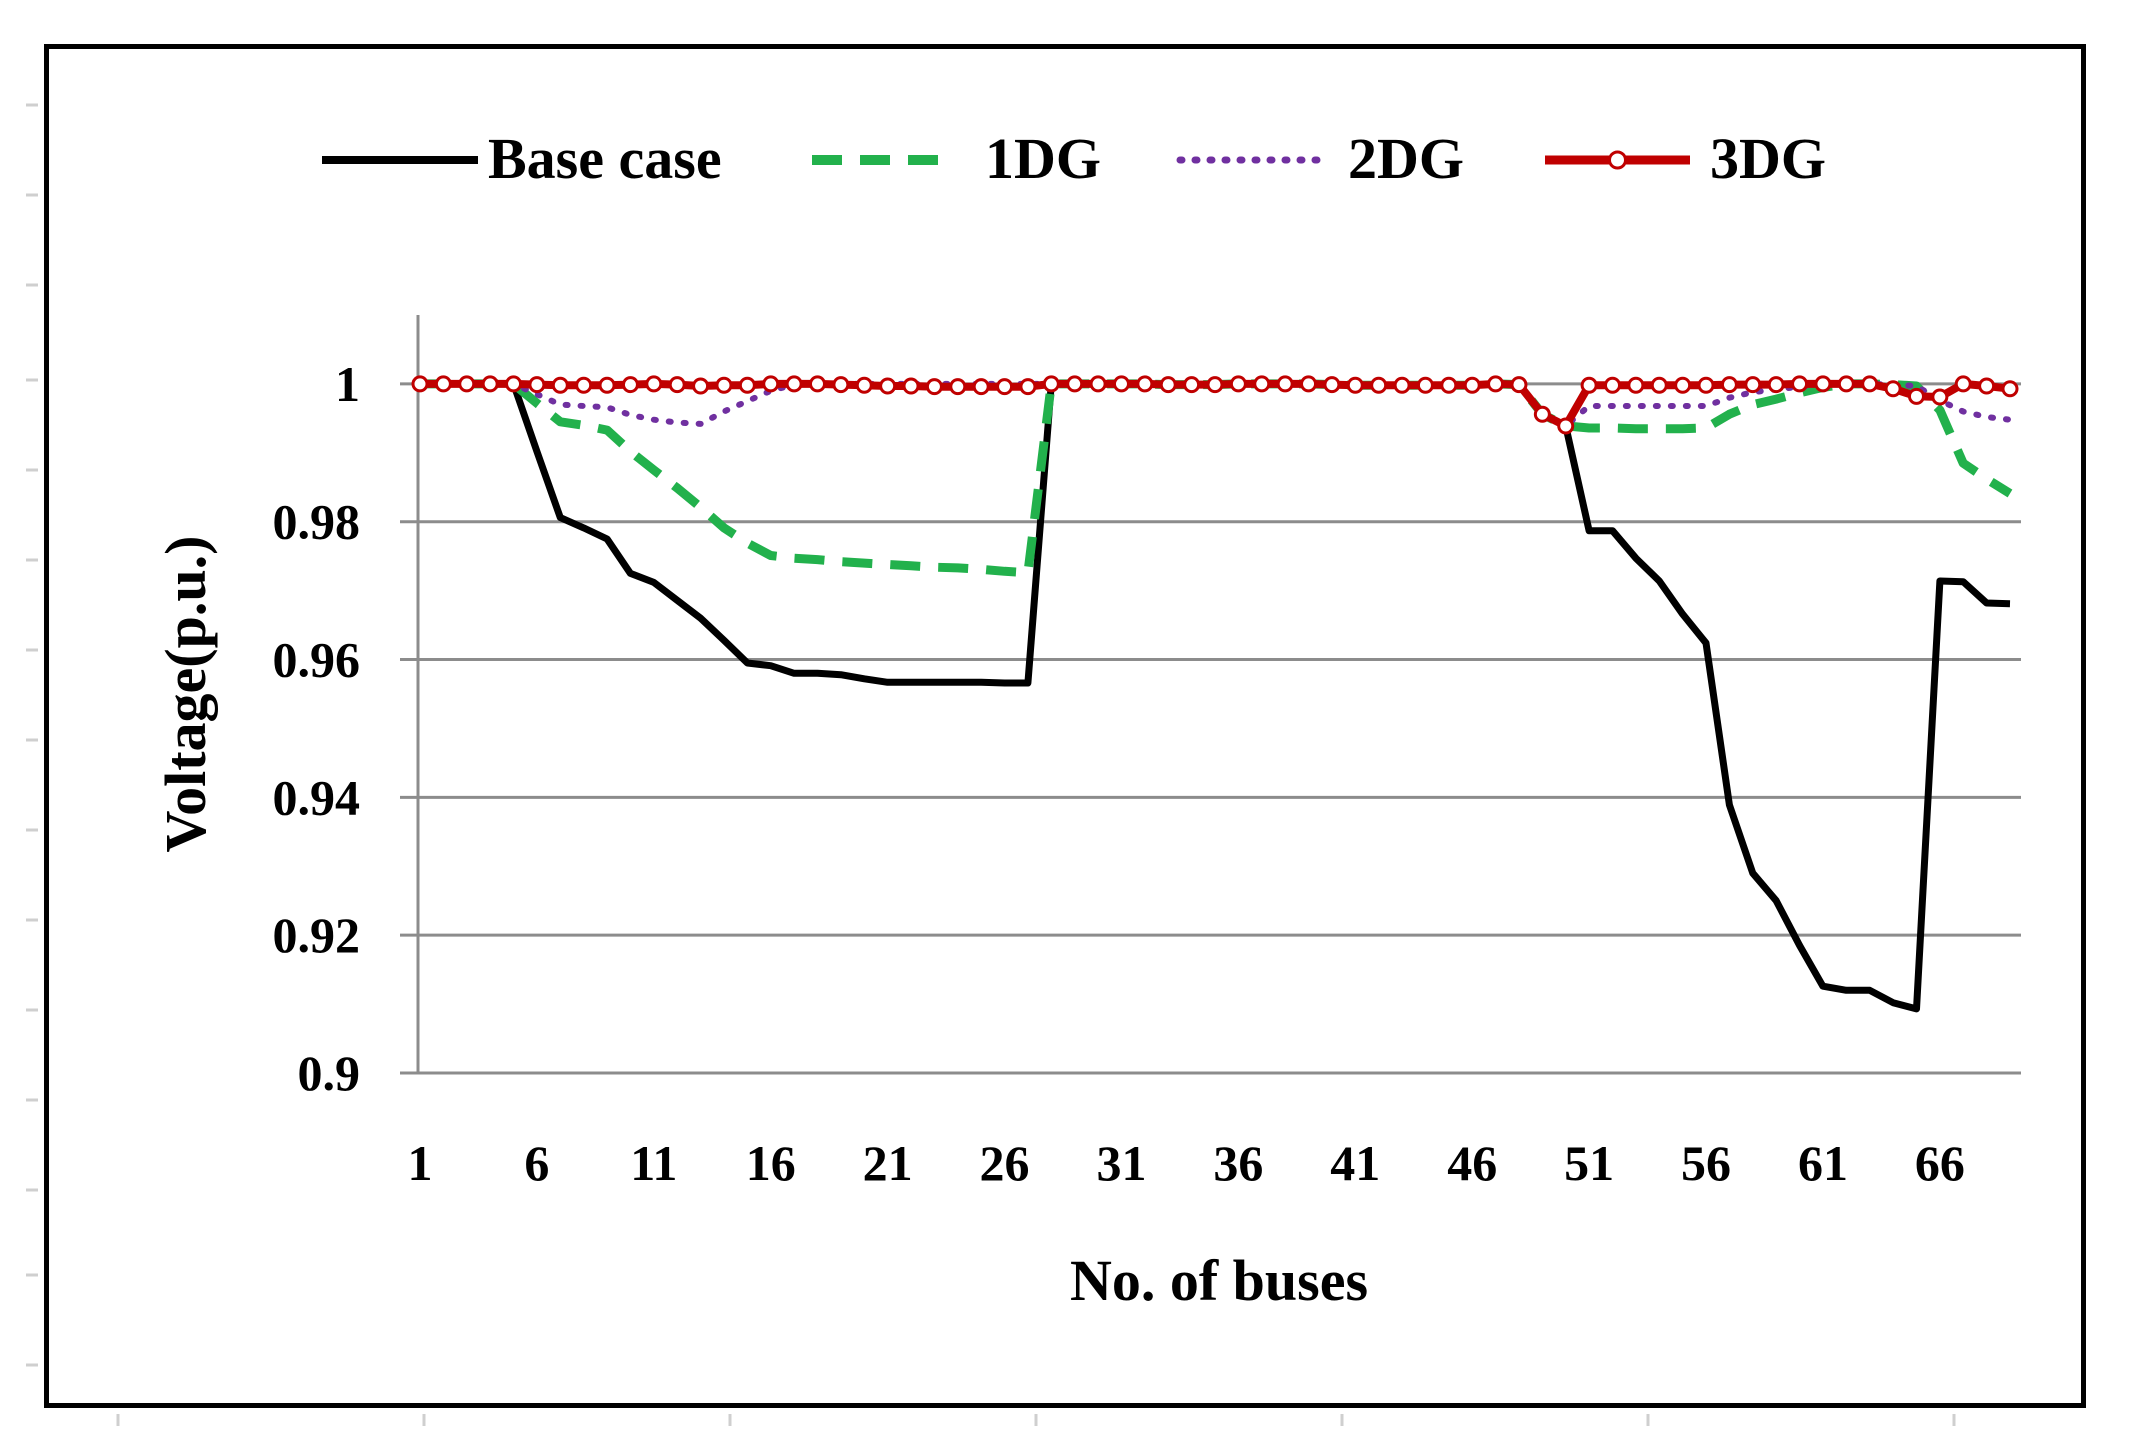 Image resolution: width=2133 pixels, height=1450 pixels. Describe the element at coordinates (605, 158) in the screenshot. I see `legend-label: Base case` at that location.